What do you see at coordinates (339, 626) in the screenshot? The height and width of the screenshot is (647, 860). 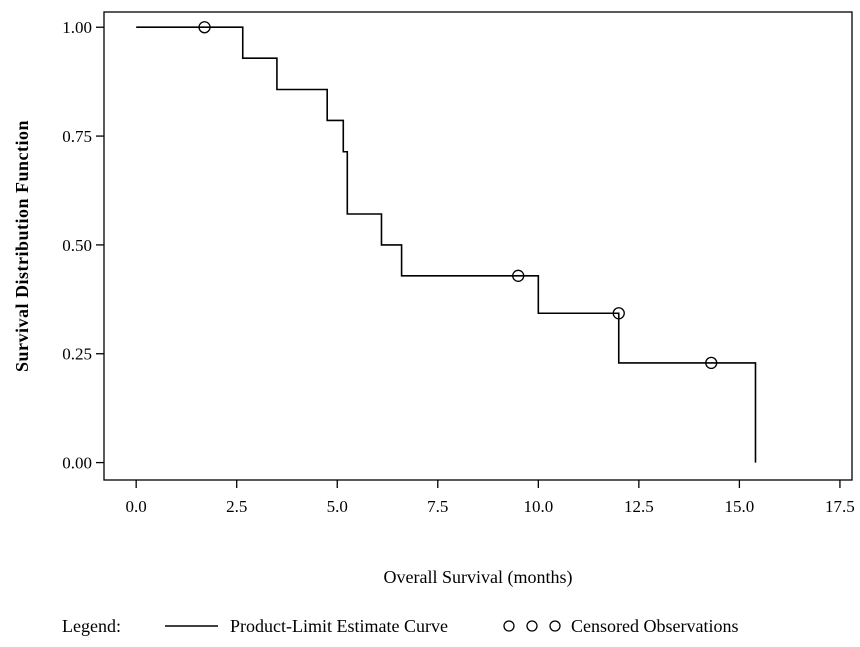 I see `legend-curve-label: Product-Limit Estimate Curve` at bounding box center [339, 626].